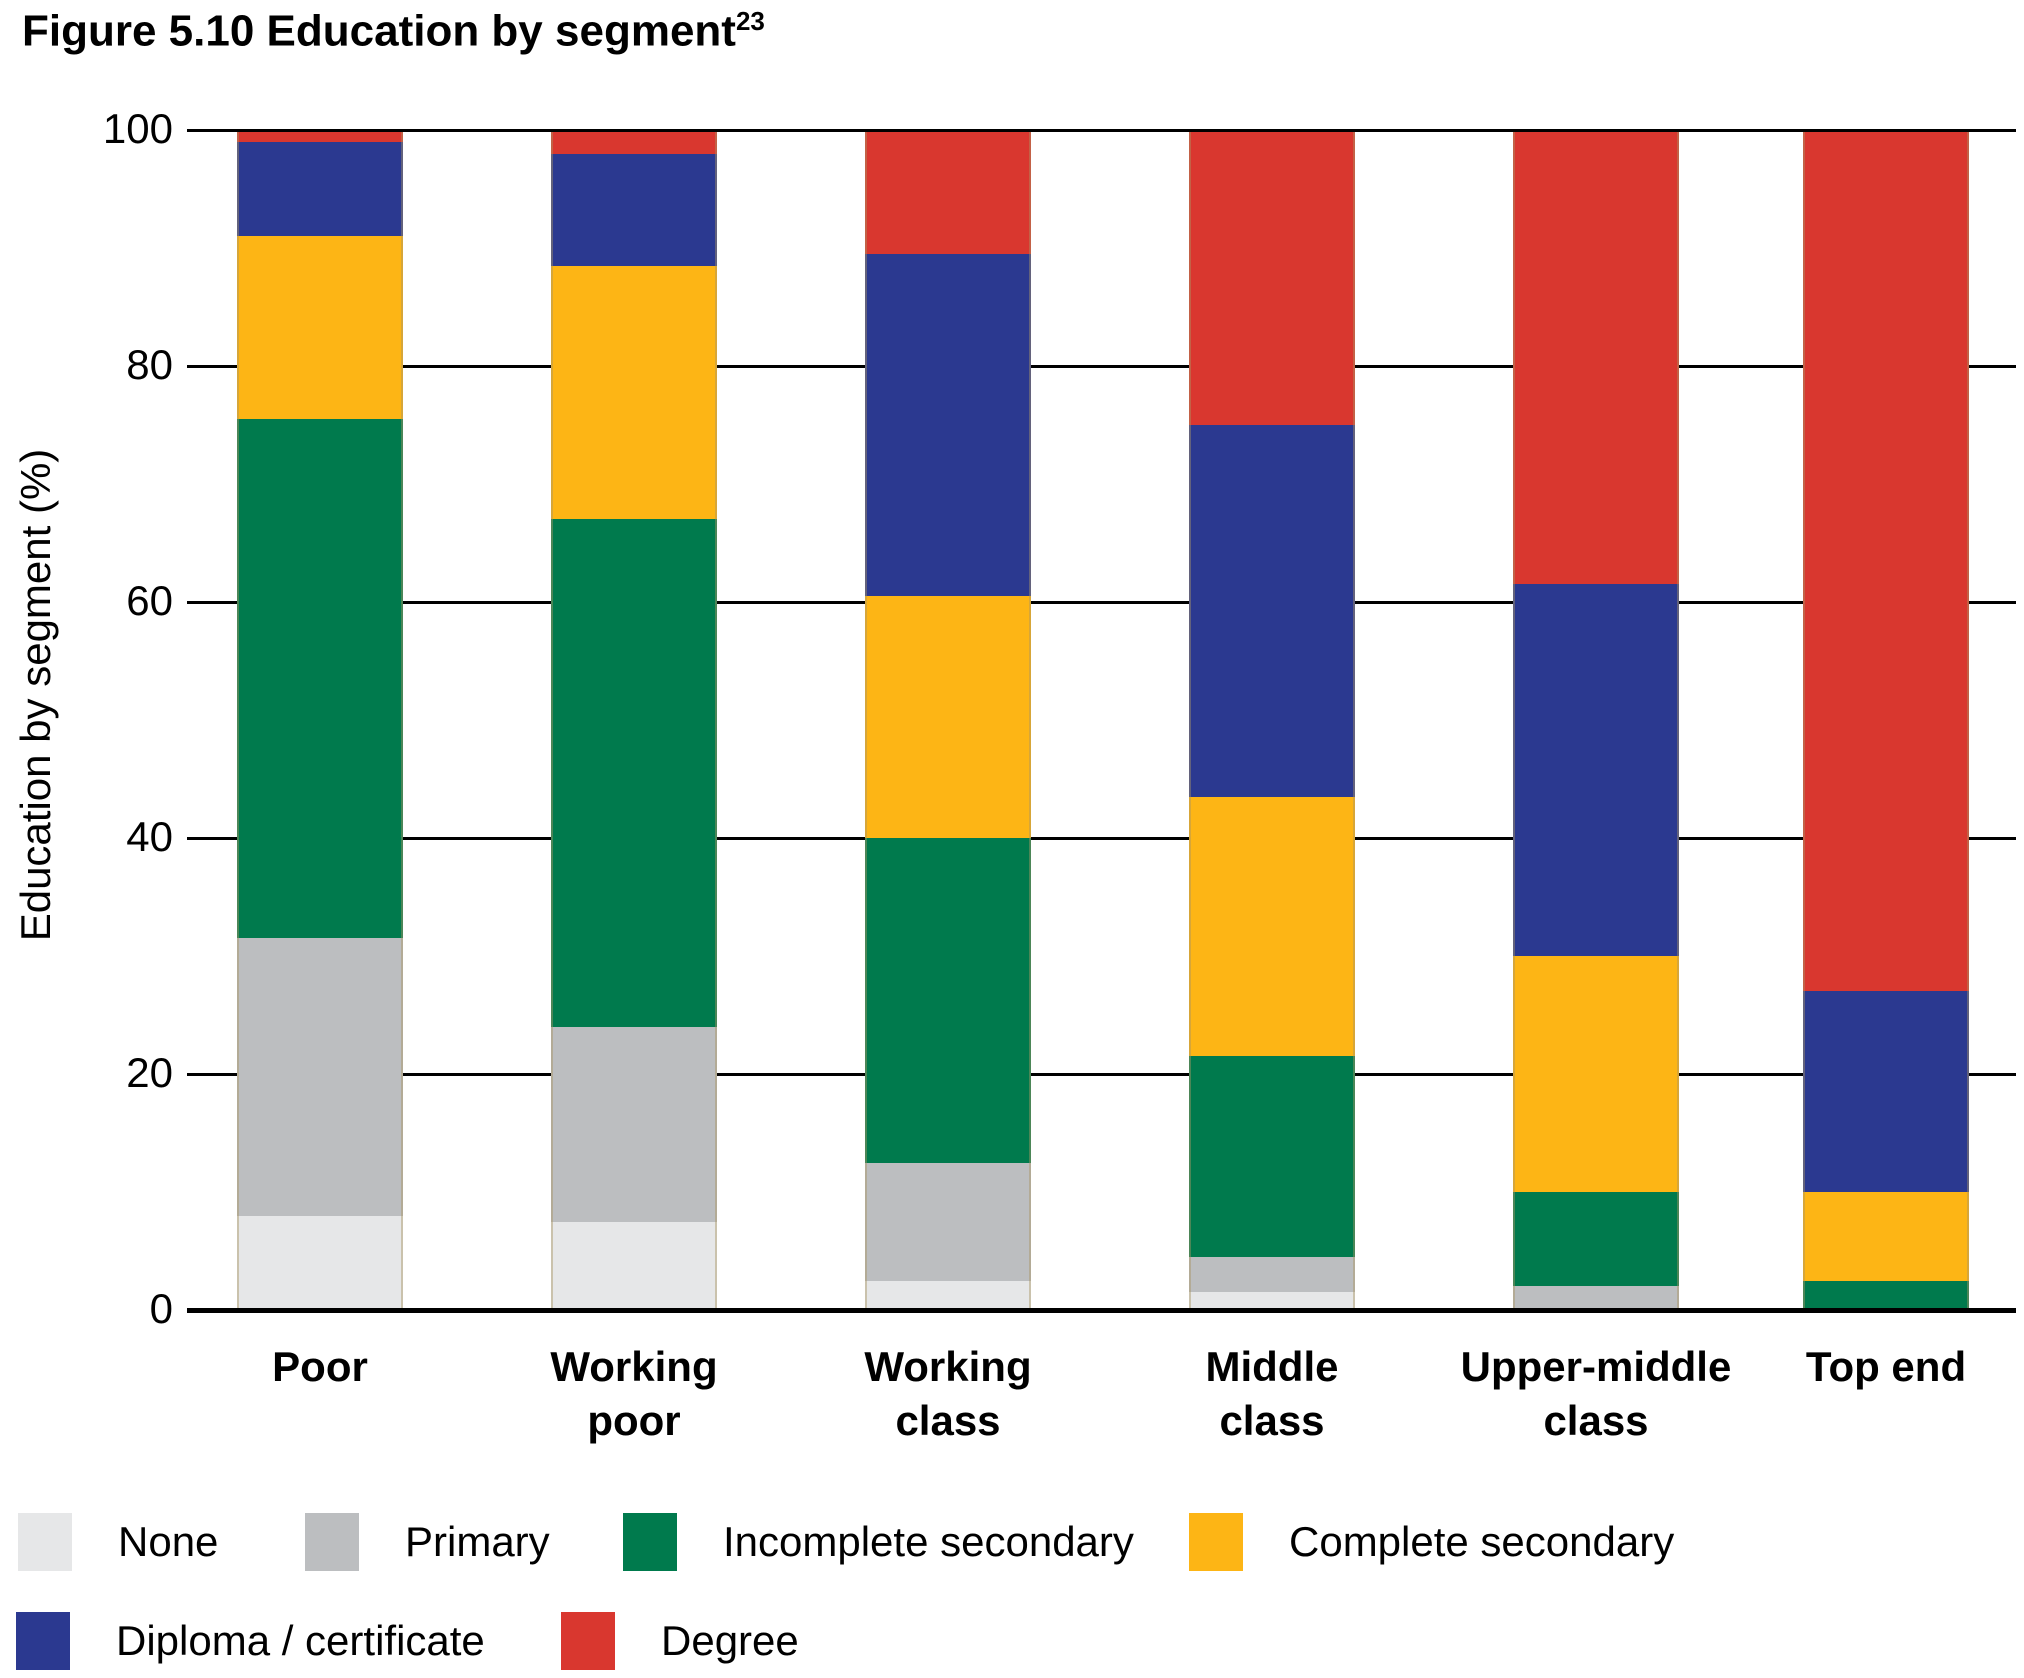 Image resolution: width=2024 pixels, height=1678 pixels. Describe the element at coordinates (149, 836) in the screenshot. I see `y-tick-label-40: 40` at that location.